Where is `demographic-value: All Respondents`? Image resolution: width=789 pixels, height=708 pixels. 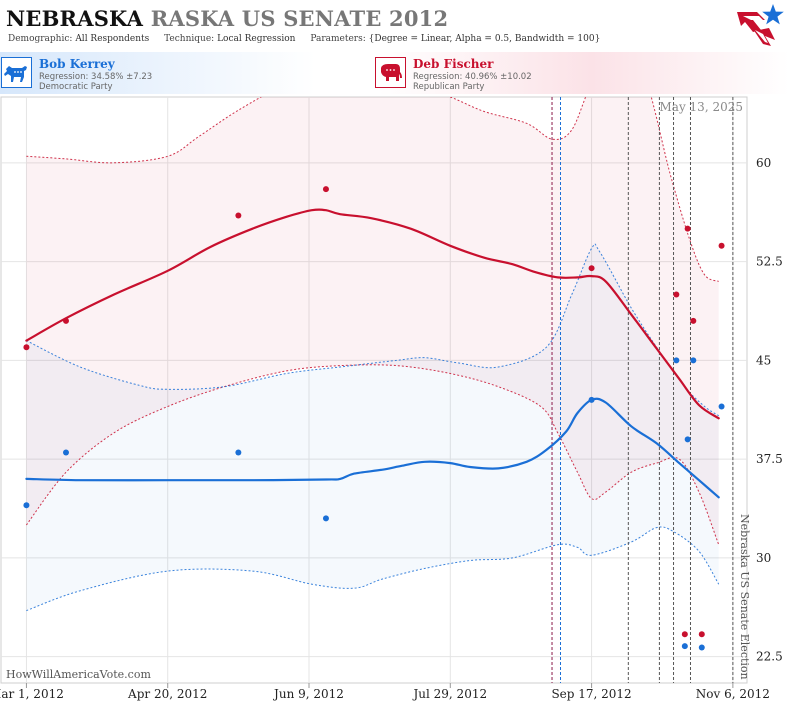 demographic-value: All Respondents is located at coordinates (112, 39).